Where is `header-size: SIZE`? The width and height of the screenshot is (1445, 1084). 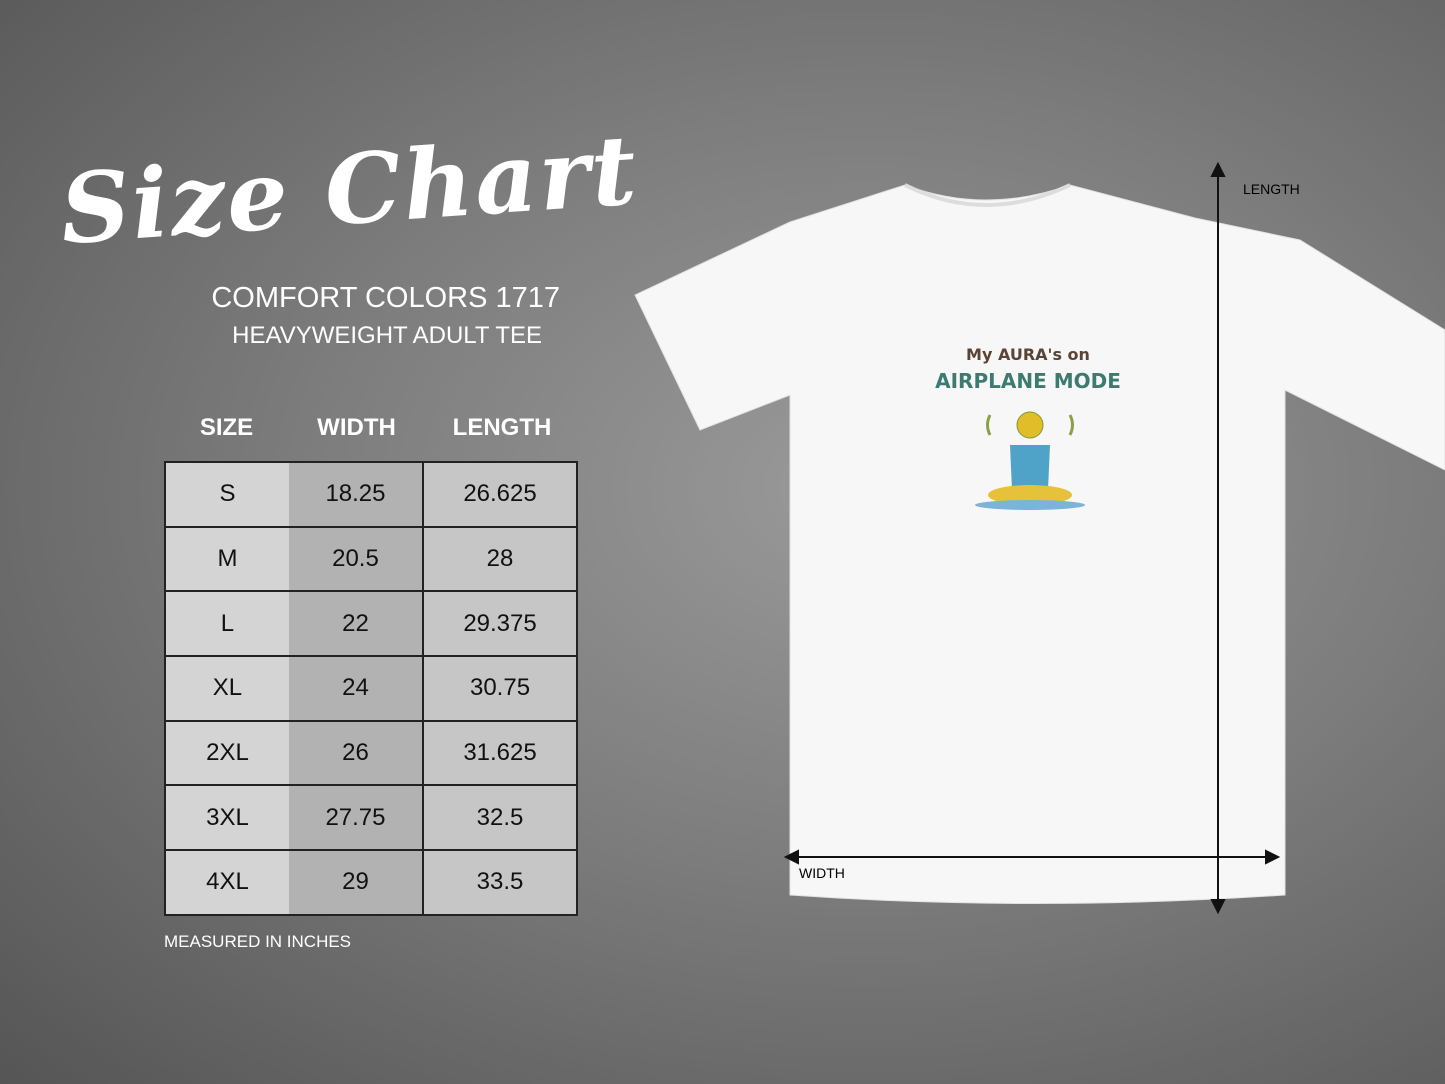
header-size: SIZE is located at coordinates (226, 427).